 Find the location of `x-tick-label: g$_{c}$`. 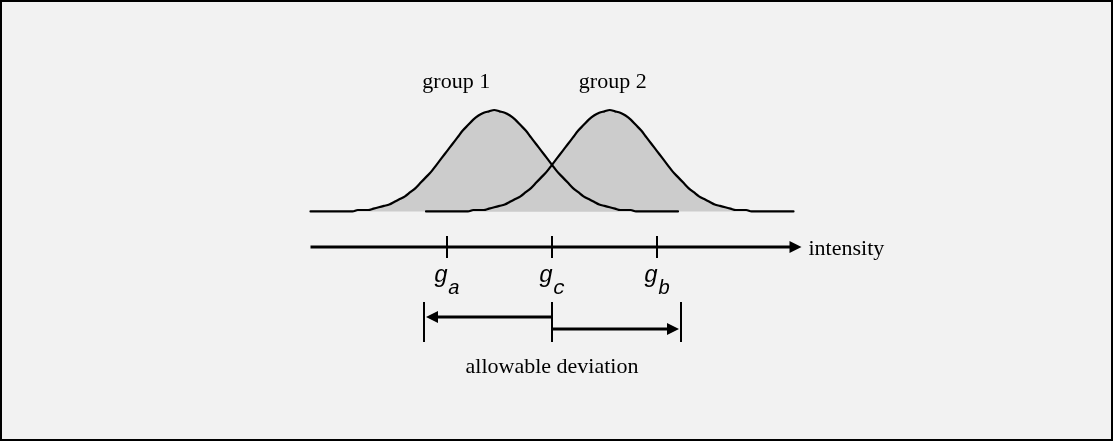

x-tick-label: g$_{c}$ is located at coordinates (552, 281).